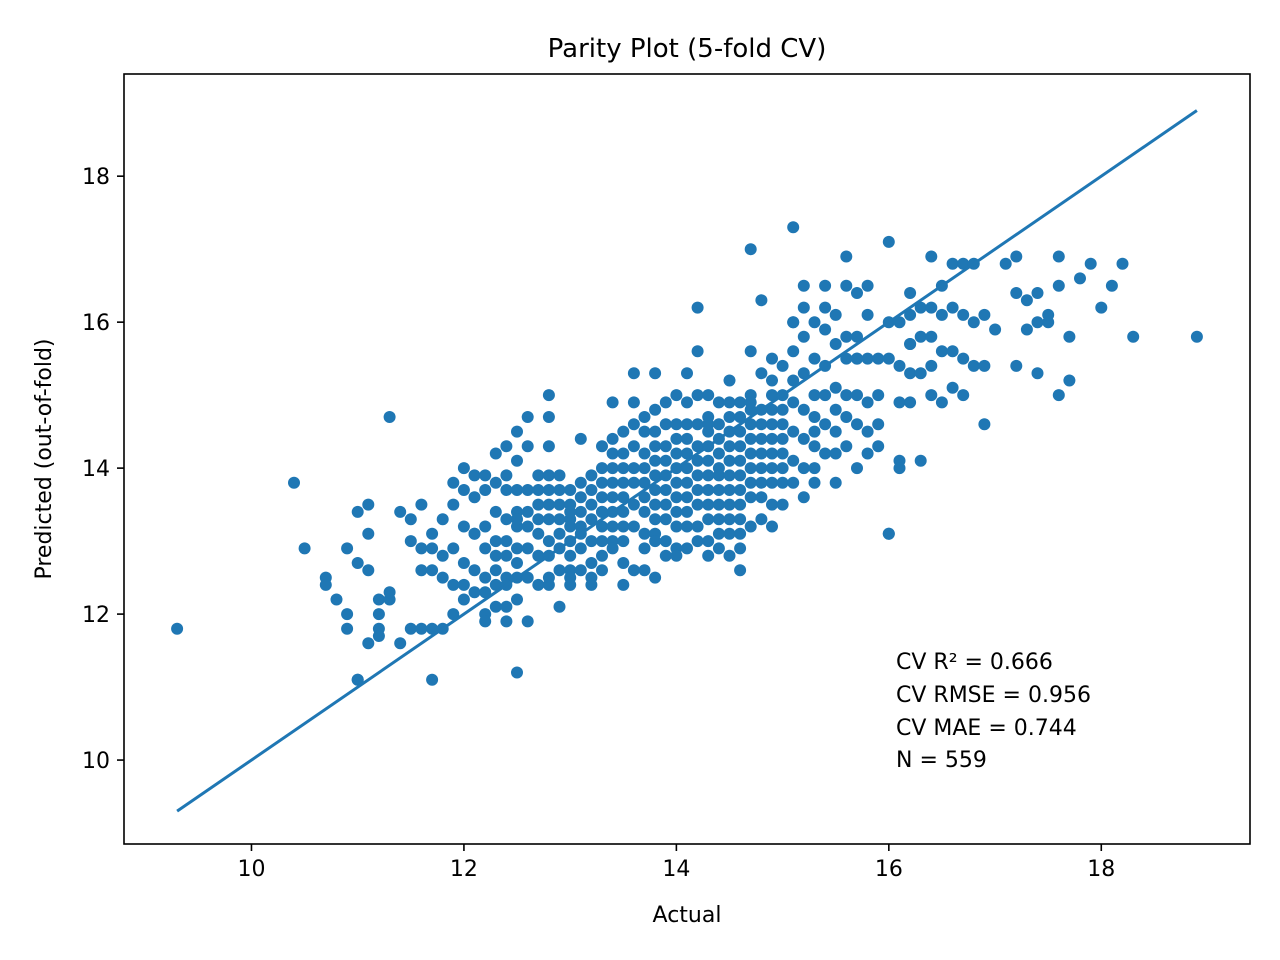  What do you see at coordinates (1101, 869) in the screenshot?
I see `x-tick-label: 18` at bounding box center [1101, 869].